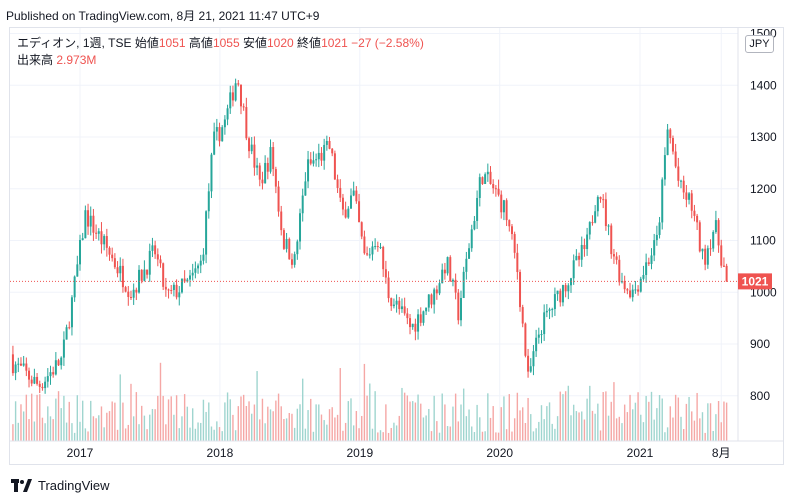 This screenshot has height=503, width=794. What do you see at coordinates (60, 485) in the screenshot?
I see `footer-brand: TradingView` at bounding box center [60, 485].